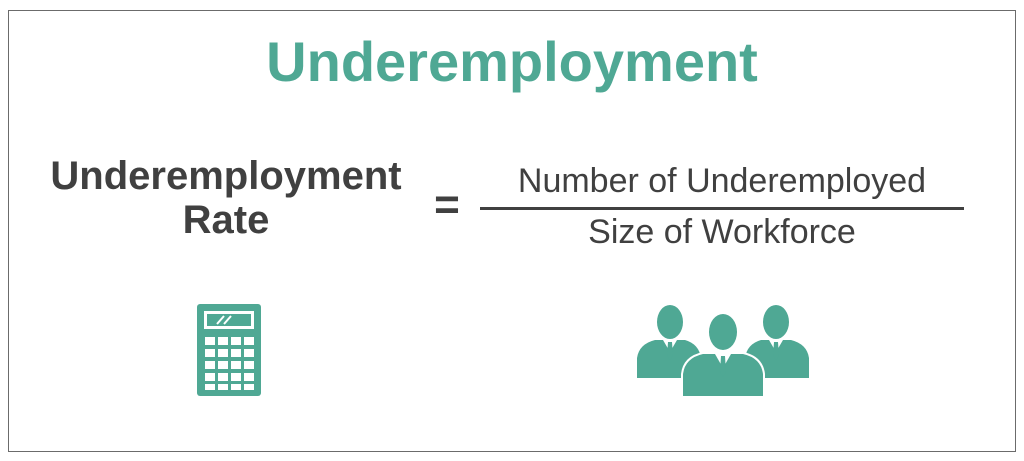  What do you see at coordinates (512, 61) in the screenshot?
I see `page-title: Underemployment` at bounding box center [512, 61].